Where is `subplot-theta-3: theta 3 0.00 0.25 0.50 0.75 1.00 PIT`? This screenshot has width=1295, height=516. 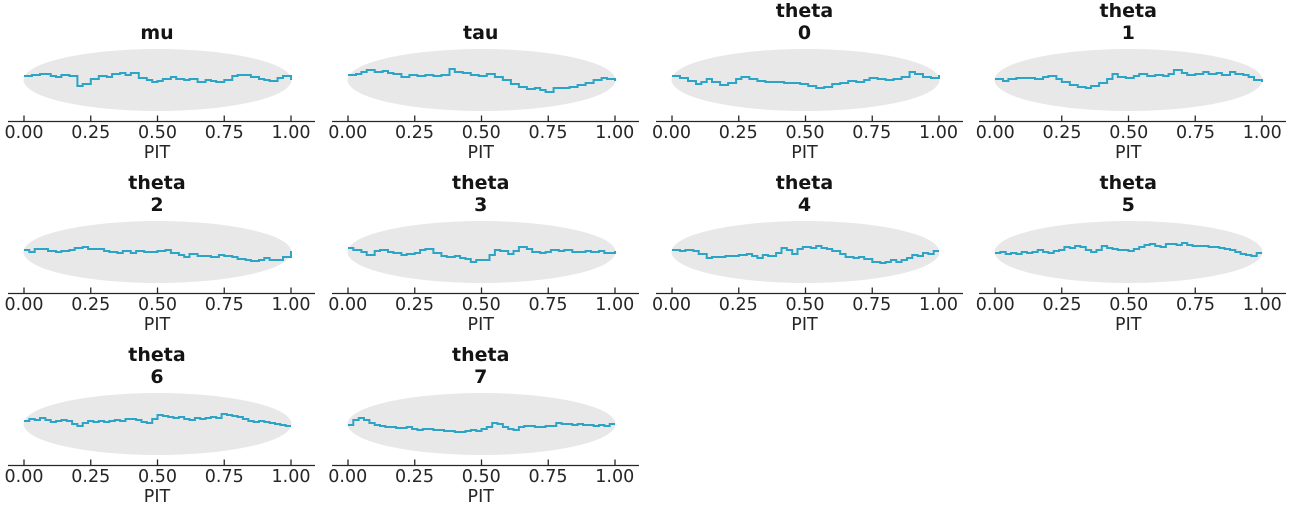
subplot-theta-3: theta 3 0.00 0.25 0.50 0.75 1.00 PIT is located at coordinates (486, 258).